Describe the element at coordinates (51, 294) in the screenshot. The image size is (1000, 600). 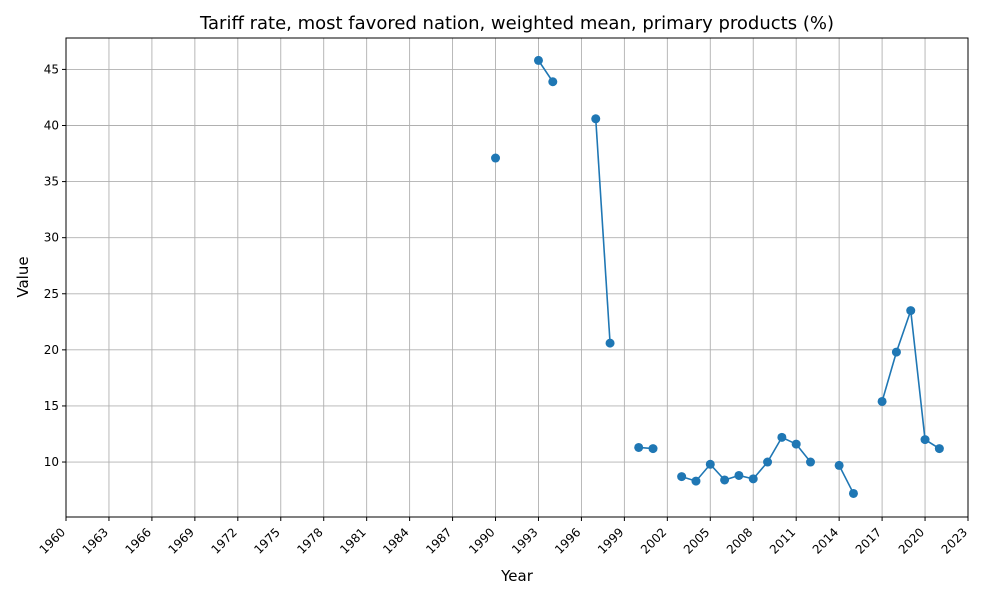
I see `y-tick-label: 25` at that location.